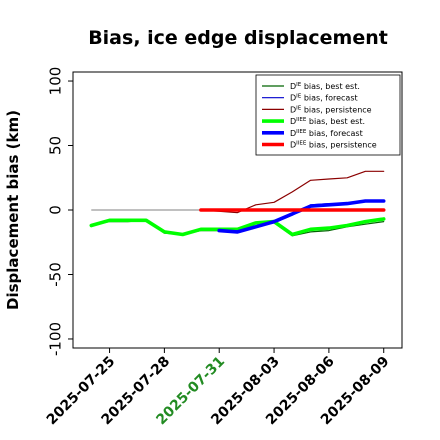 Image resolution: width=440 pixels, height=440 pixels. I want to click on y-tick-label: 50, so click(55, 145).